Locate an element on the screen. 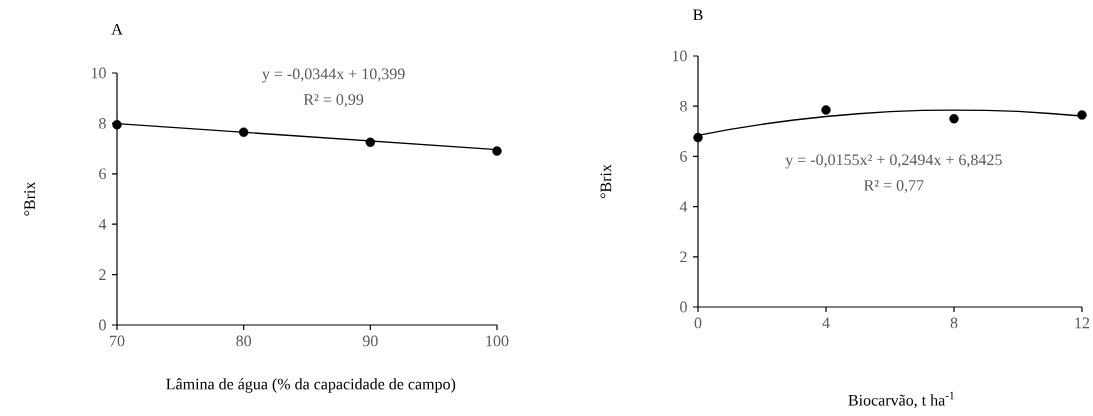 The image size is (1093, 416). chart-title: B is located at coordinates (698, 15).